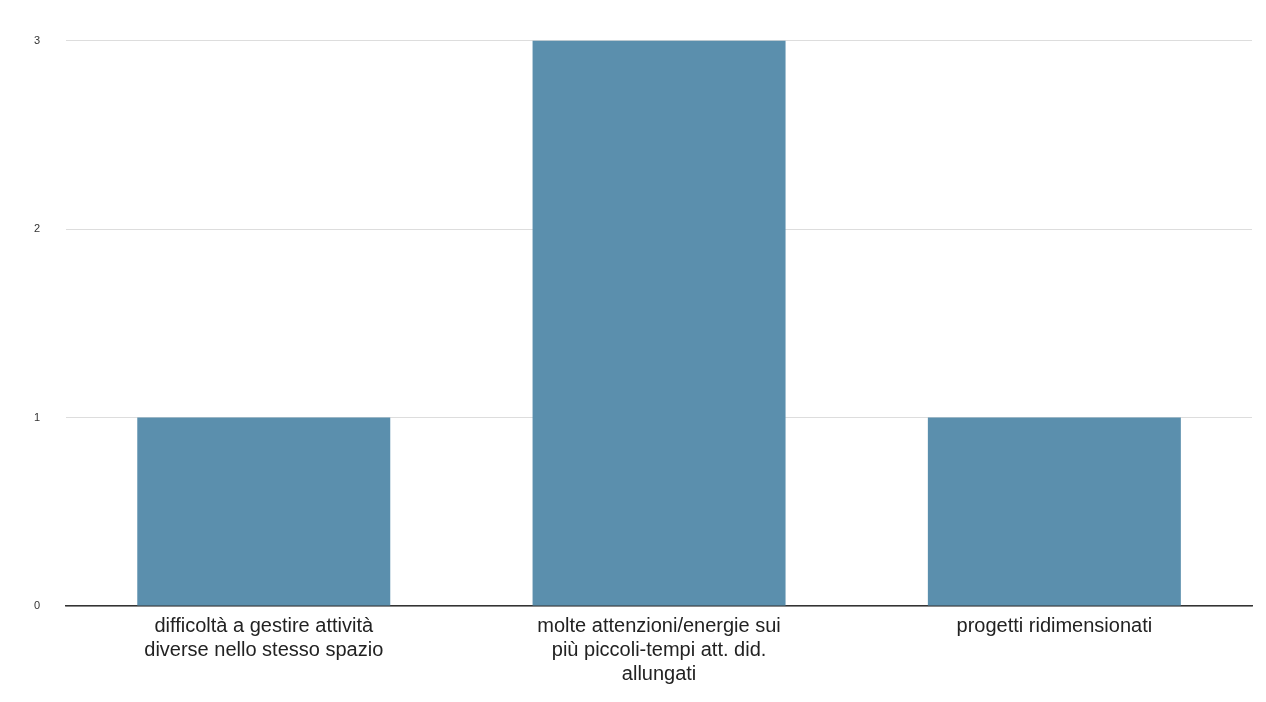 This screenshot has height=702, width=1266. What do you see at coordinates (659, 648) in the screenshot?
I see `x-tick-label: molte attenzioni/energie sui più piccoli-tempi att. did. allungati` at bounding box center [659, 648].